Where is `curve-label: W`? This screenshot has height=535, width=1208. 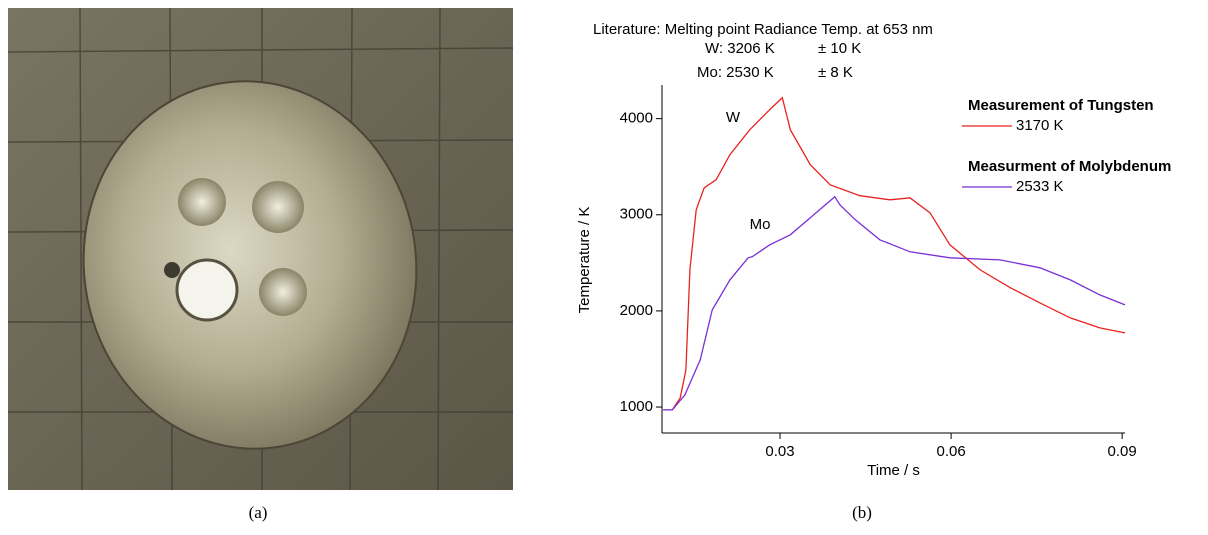
curve-label: W is located at coordinates (733, 117).